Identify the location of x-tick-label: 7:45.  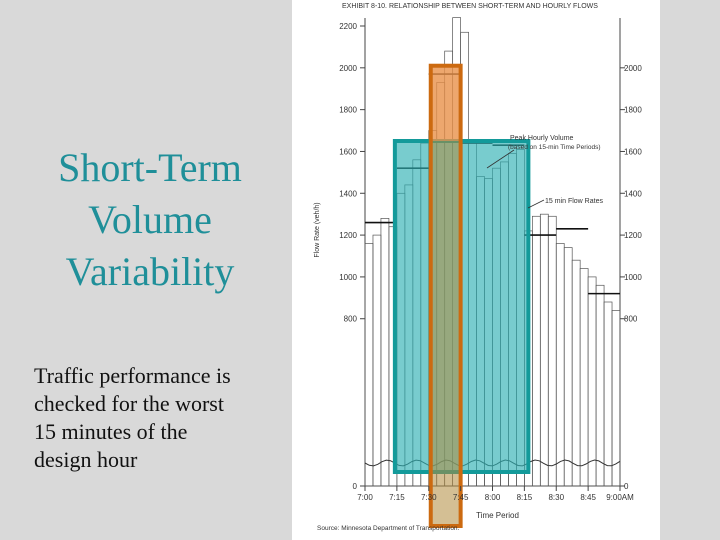
(461, 497).